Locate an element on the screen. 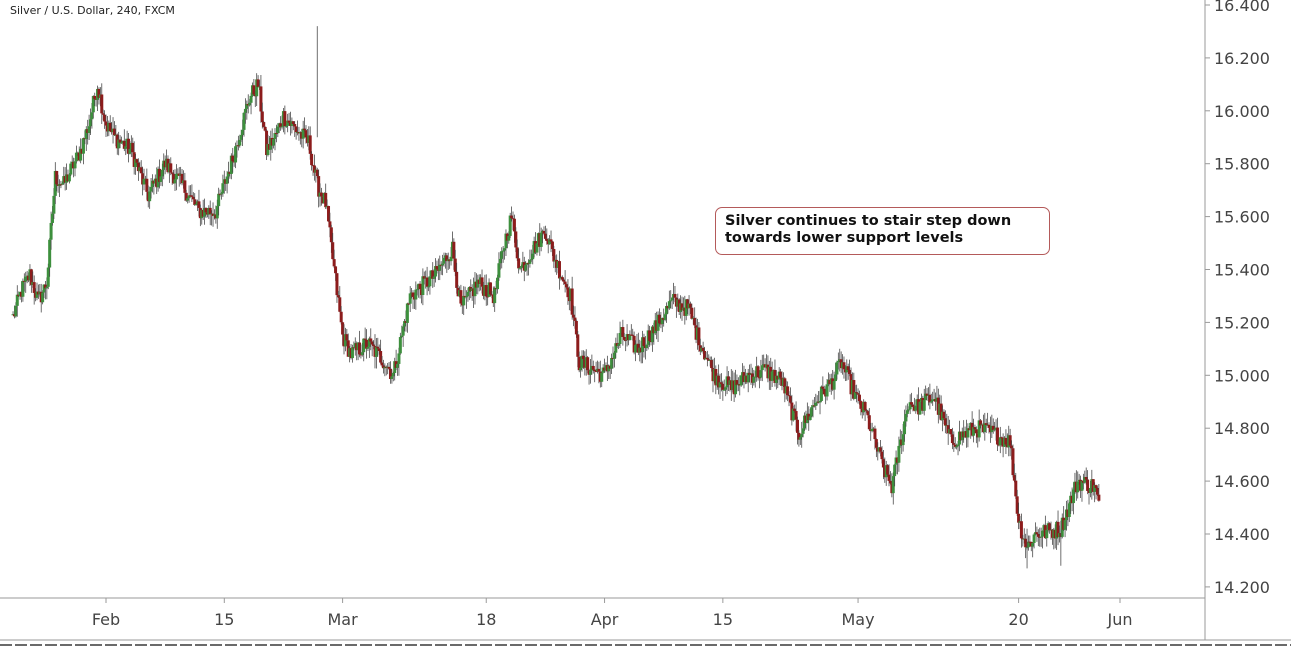  x-tick-label: Feb is located at coordinates (106, 619).